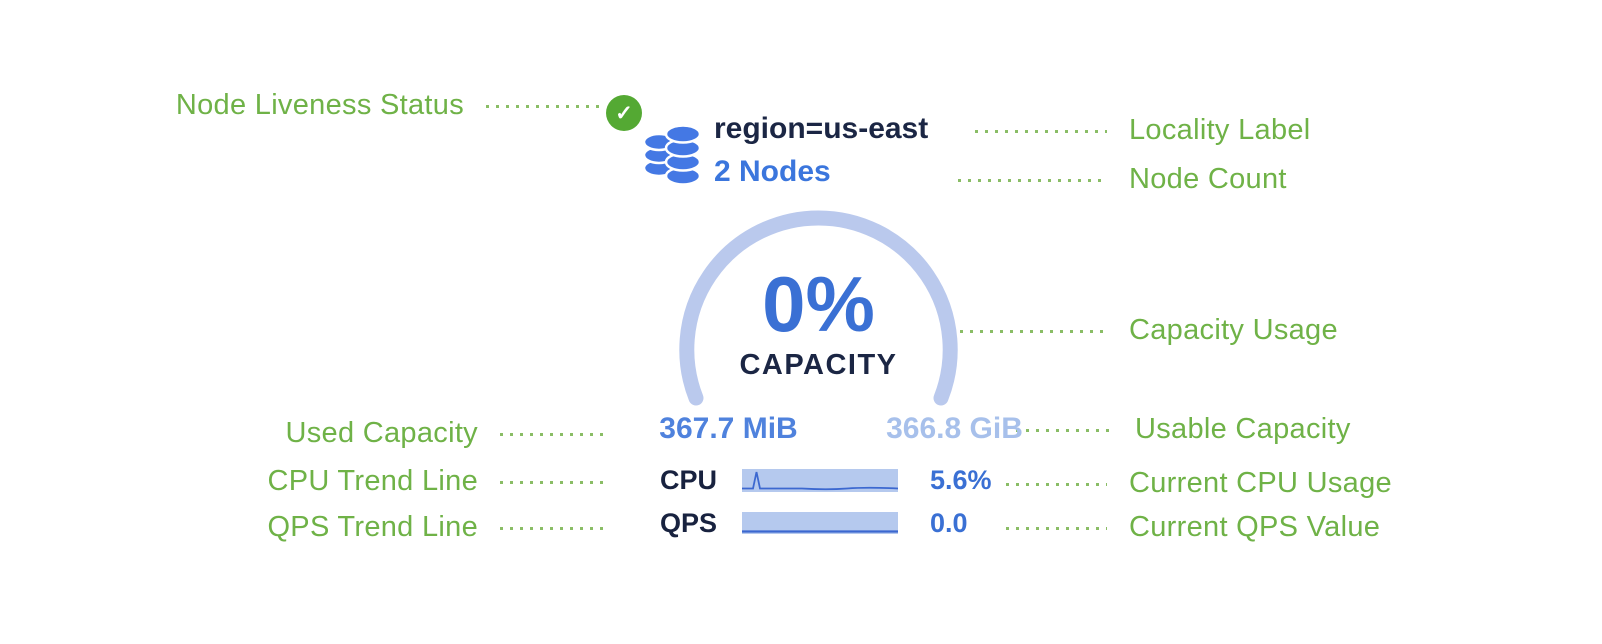 Image resolution: width=1602 pixels, height=644 pixels. What do you see at coordinates (818, 304) in the screenshot?
I see `capacity-usage-percent: 0%` at bounding box center [818, 304].